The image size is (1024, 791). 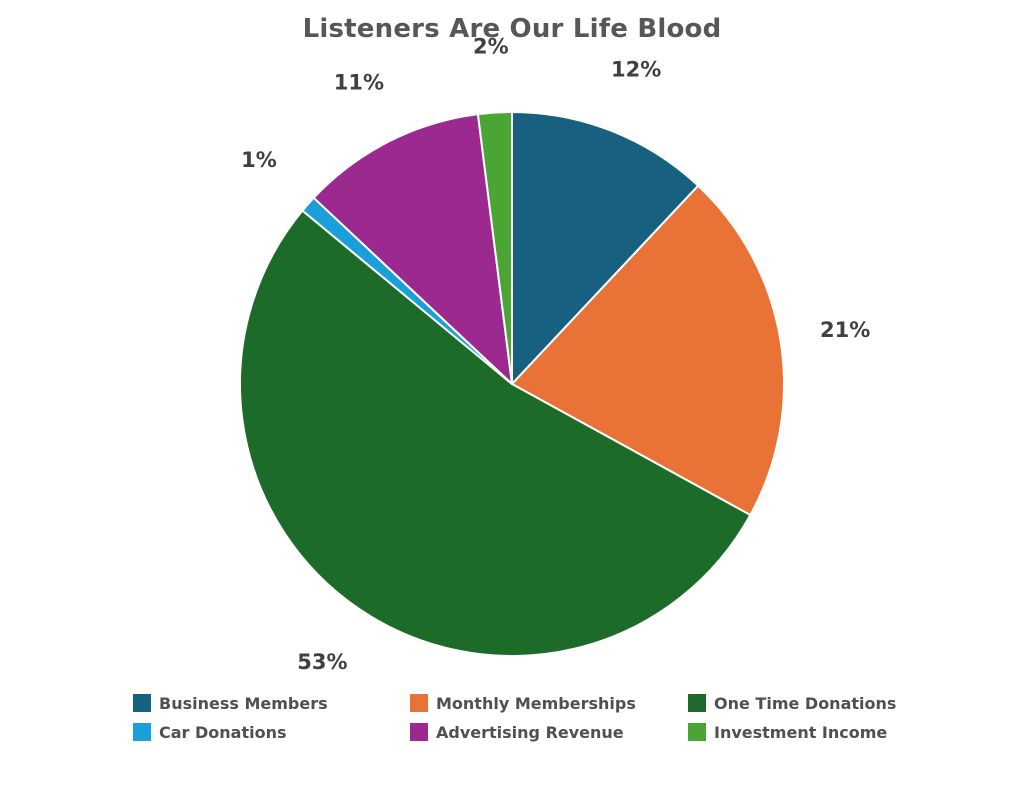 What do you see at coordinates (259, 160) in the screenshot?
I see `data-label-car-donations: 1%` at bounding box center [259, 160].